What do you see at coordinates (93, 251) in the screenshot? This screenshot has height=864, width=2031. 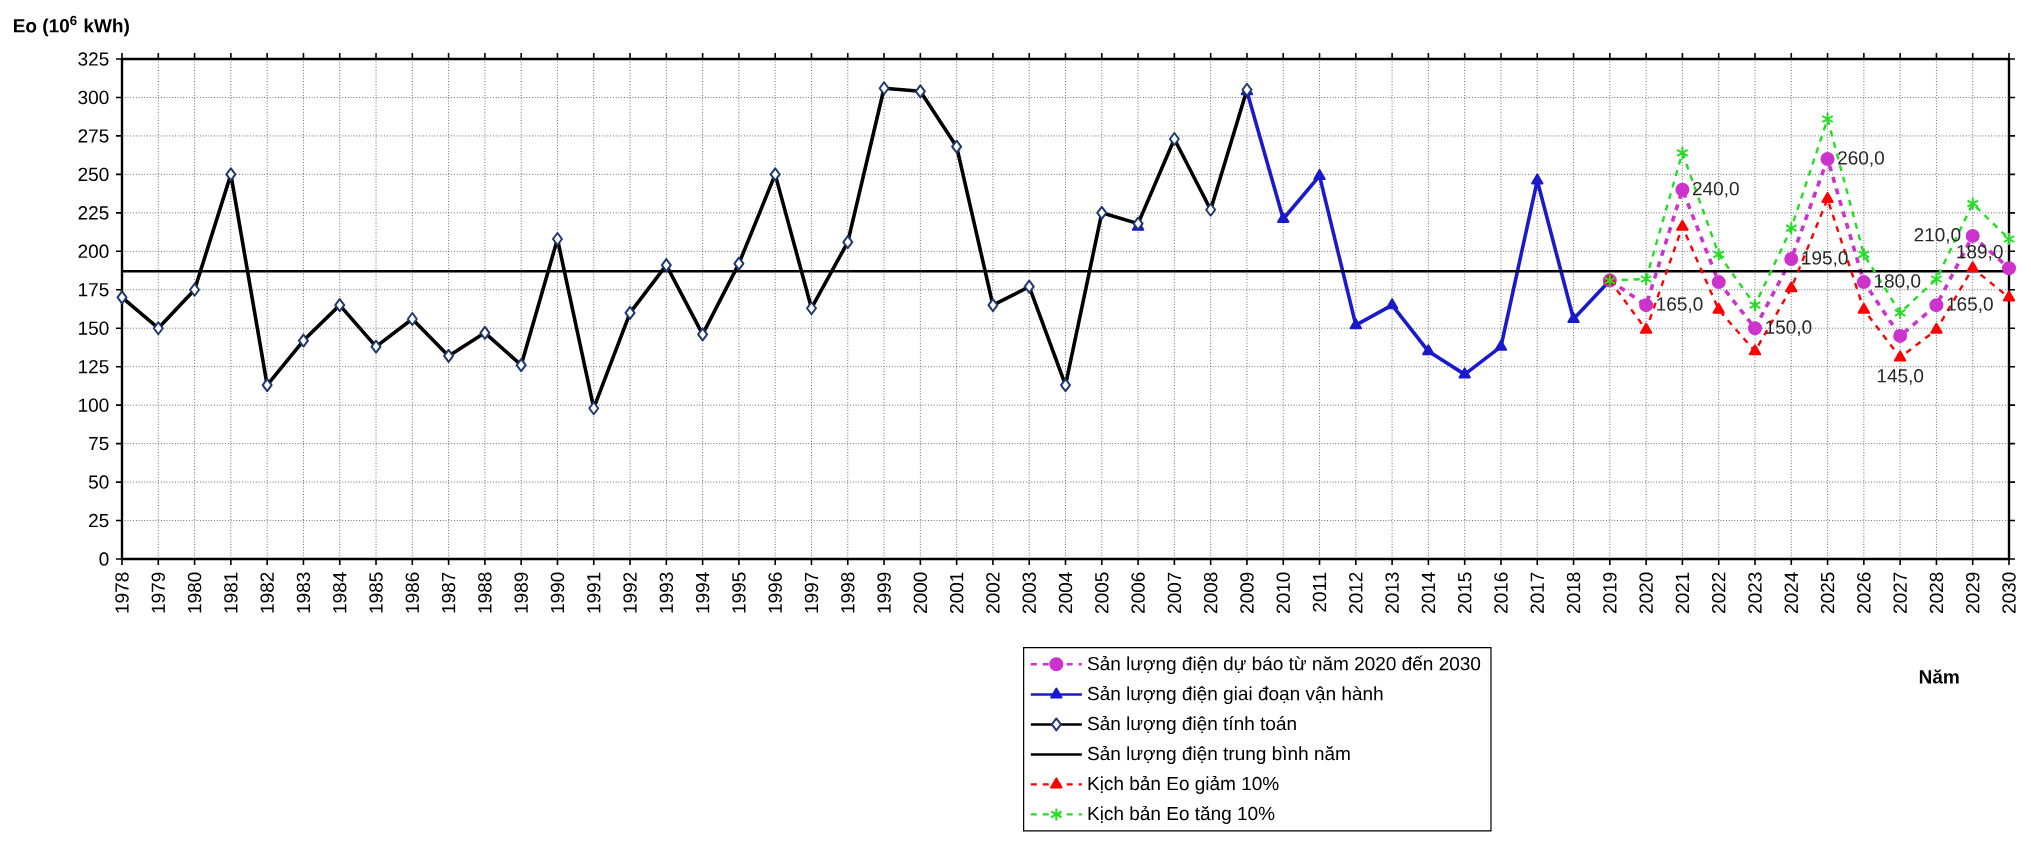 I see `y-tick-label: 200` at bounding box center [93, 251].